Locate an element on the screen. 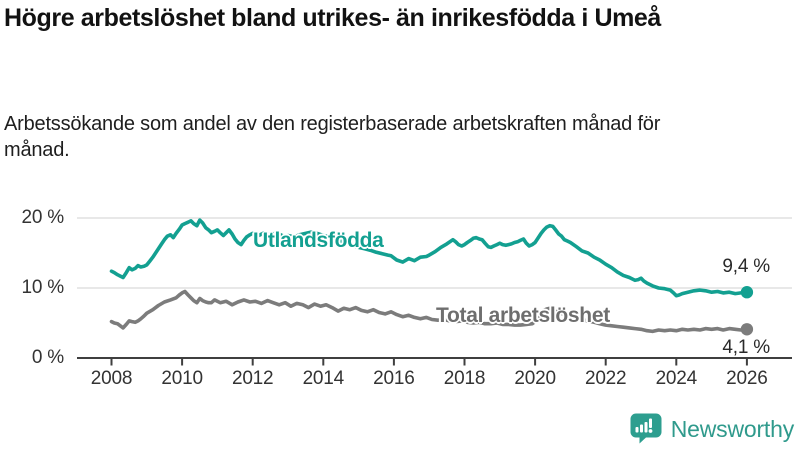  x-axis-label: 2020 is located at coordinates (535, 378).